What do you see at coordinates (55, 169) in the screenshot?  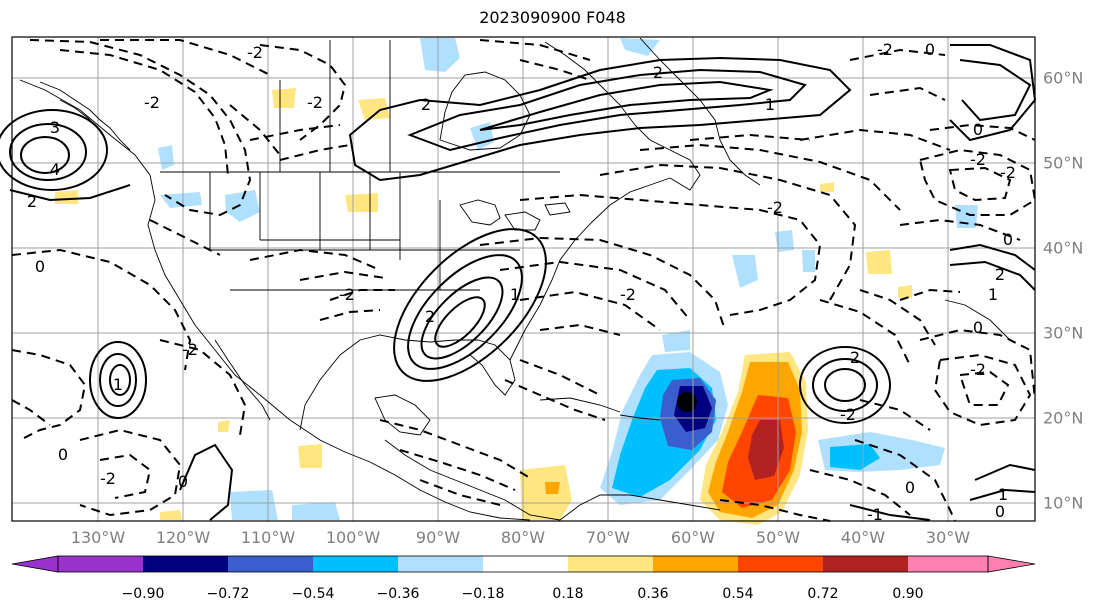 I see `contour-label: 4` at bounding box center [55, 169].